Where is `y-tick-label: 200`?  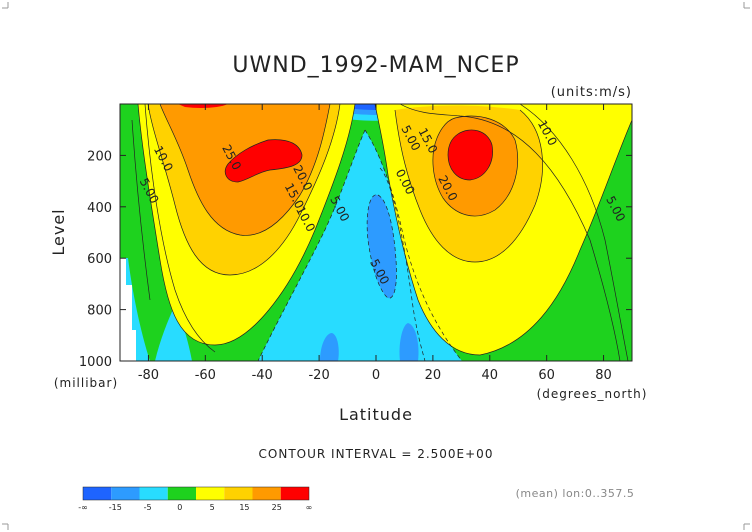 y-tick-label: 200 is located at coordinates (99, 156).